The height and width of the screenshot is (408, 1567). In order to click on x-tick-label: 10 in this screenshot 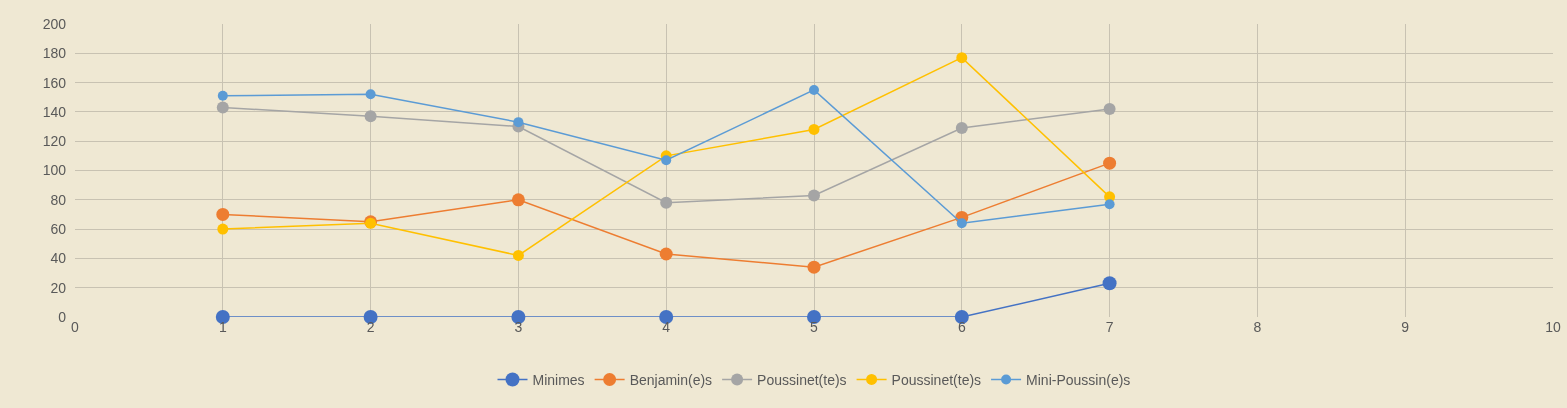, I will do `click(1553, 327)`.